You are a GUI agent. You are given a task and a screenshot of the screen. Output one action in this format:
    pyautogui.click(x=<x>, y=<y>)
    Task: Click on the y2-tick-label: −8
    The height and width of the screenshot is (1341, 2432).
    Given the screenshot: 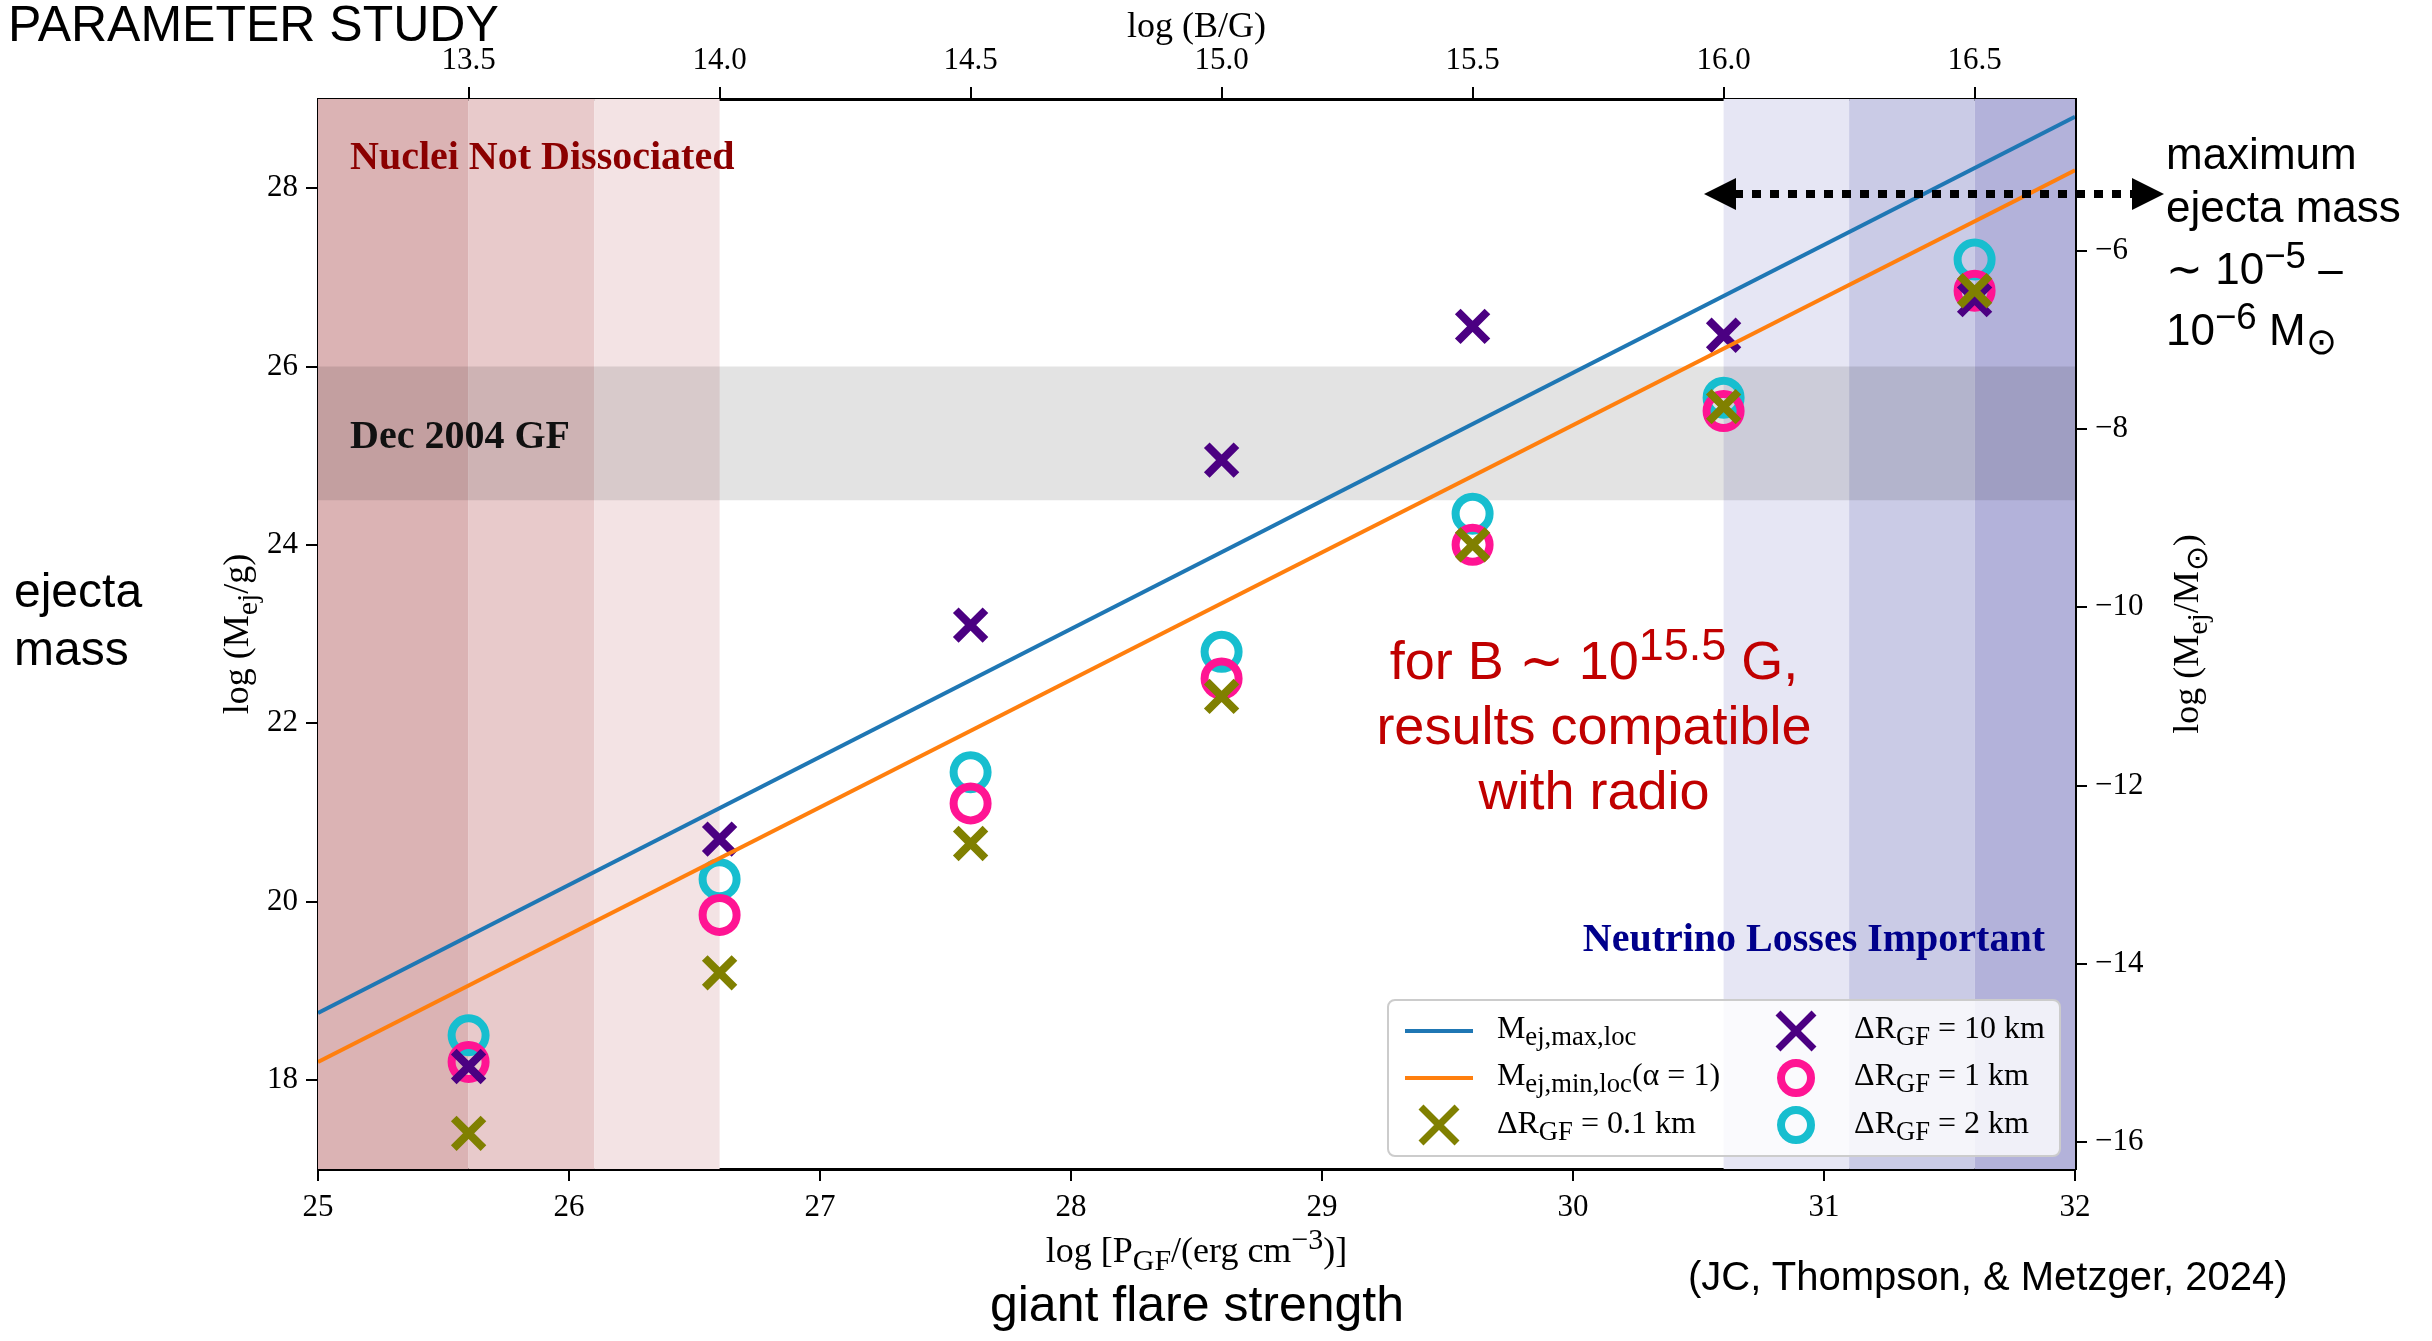 What is the action you would take?
    pyautogui.click(x=2111, y=427)
    